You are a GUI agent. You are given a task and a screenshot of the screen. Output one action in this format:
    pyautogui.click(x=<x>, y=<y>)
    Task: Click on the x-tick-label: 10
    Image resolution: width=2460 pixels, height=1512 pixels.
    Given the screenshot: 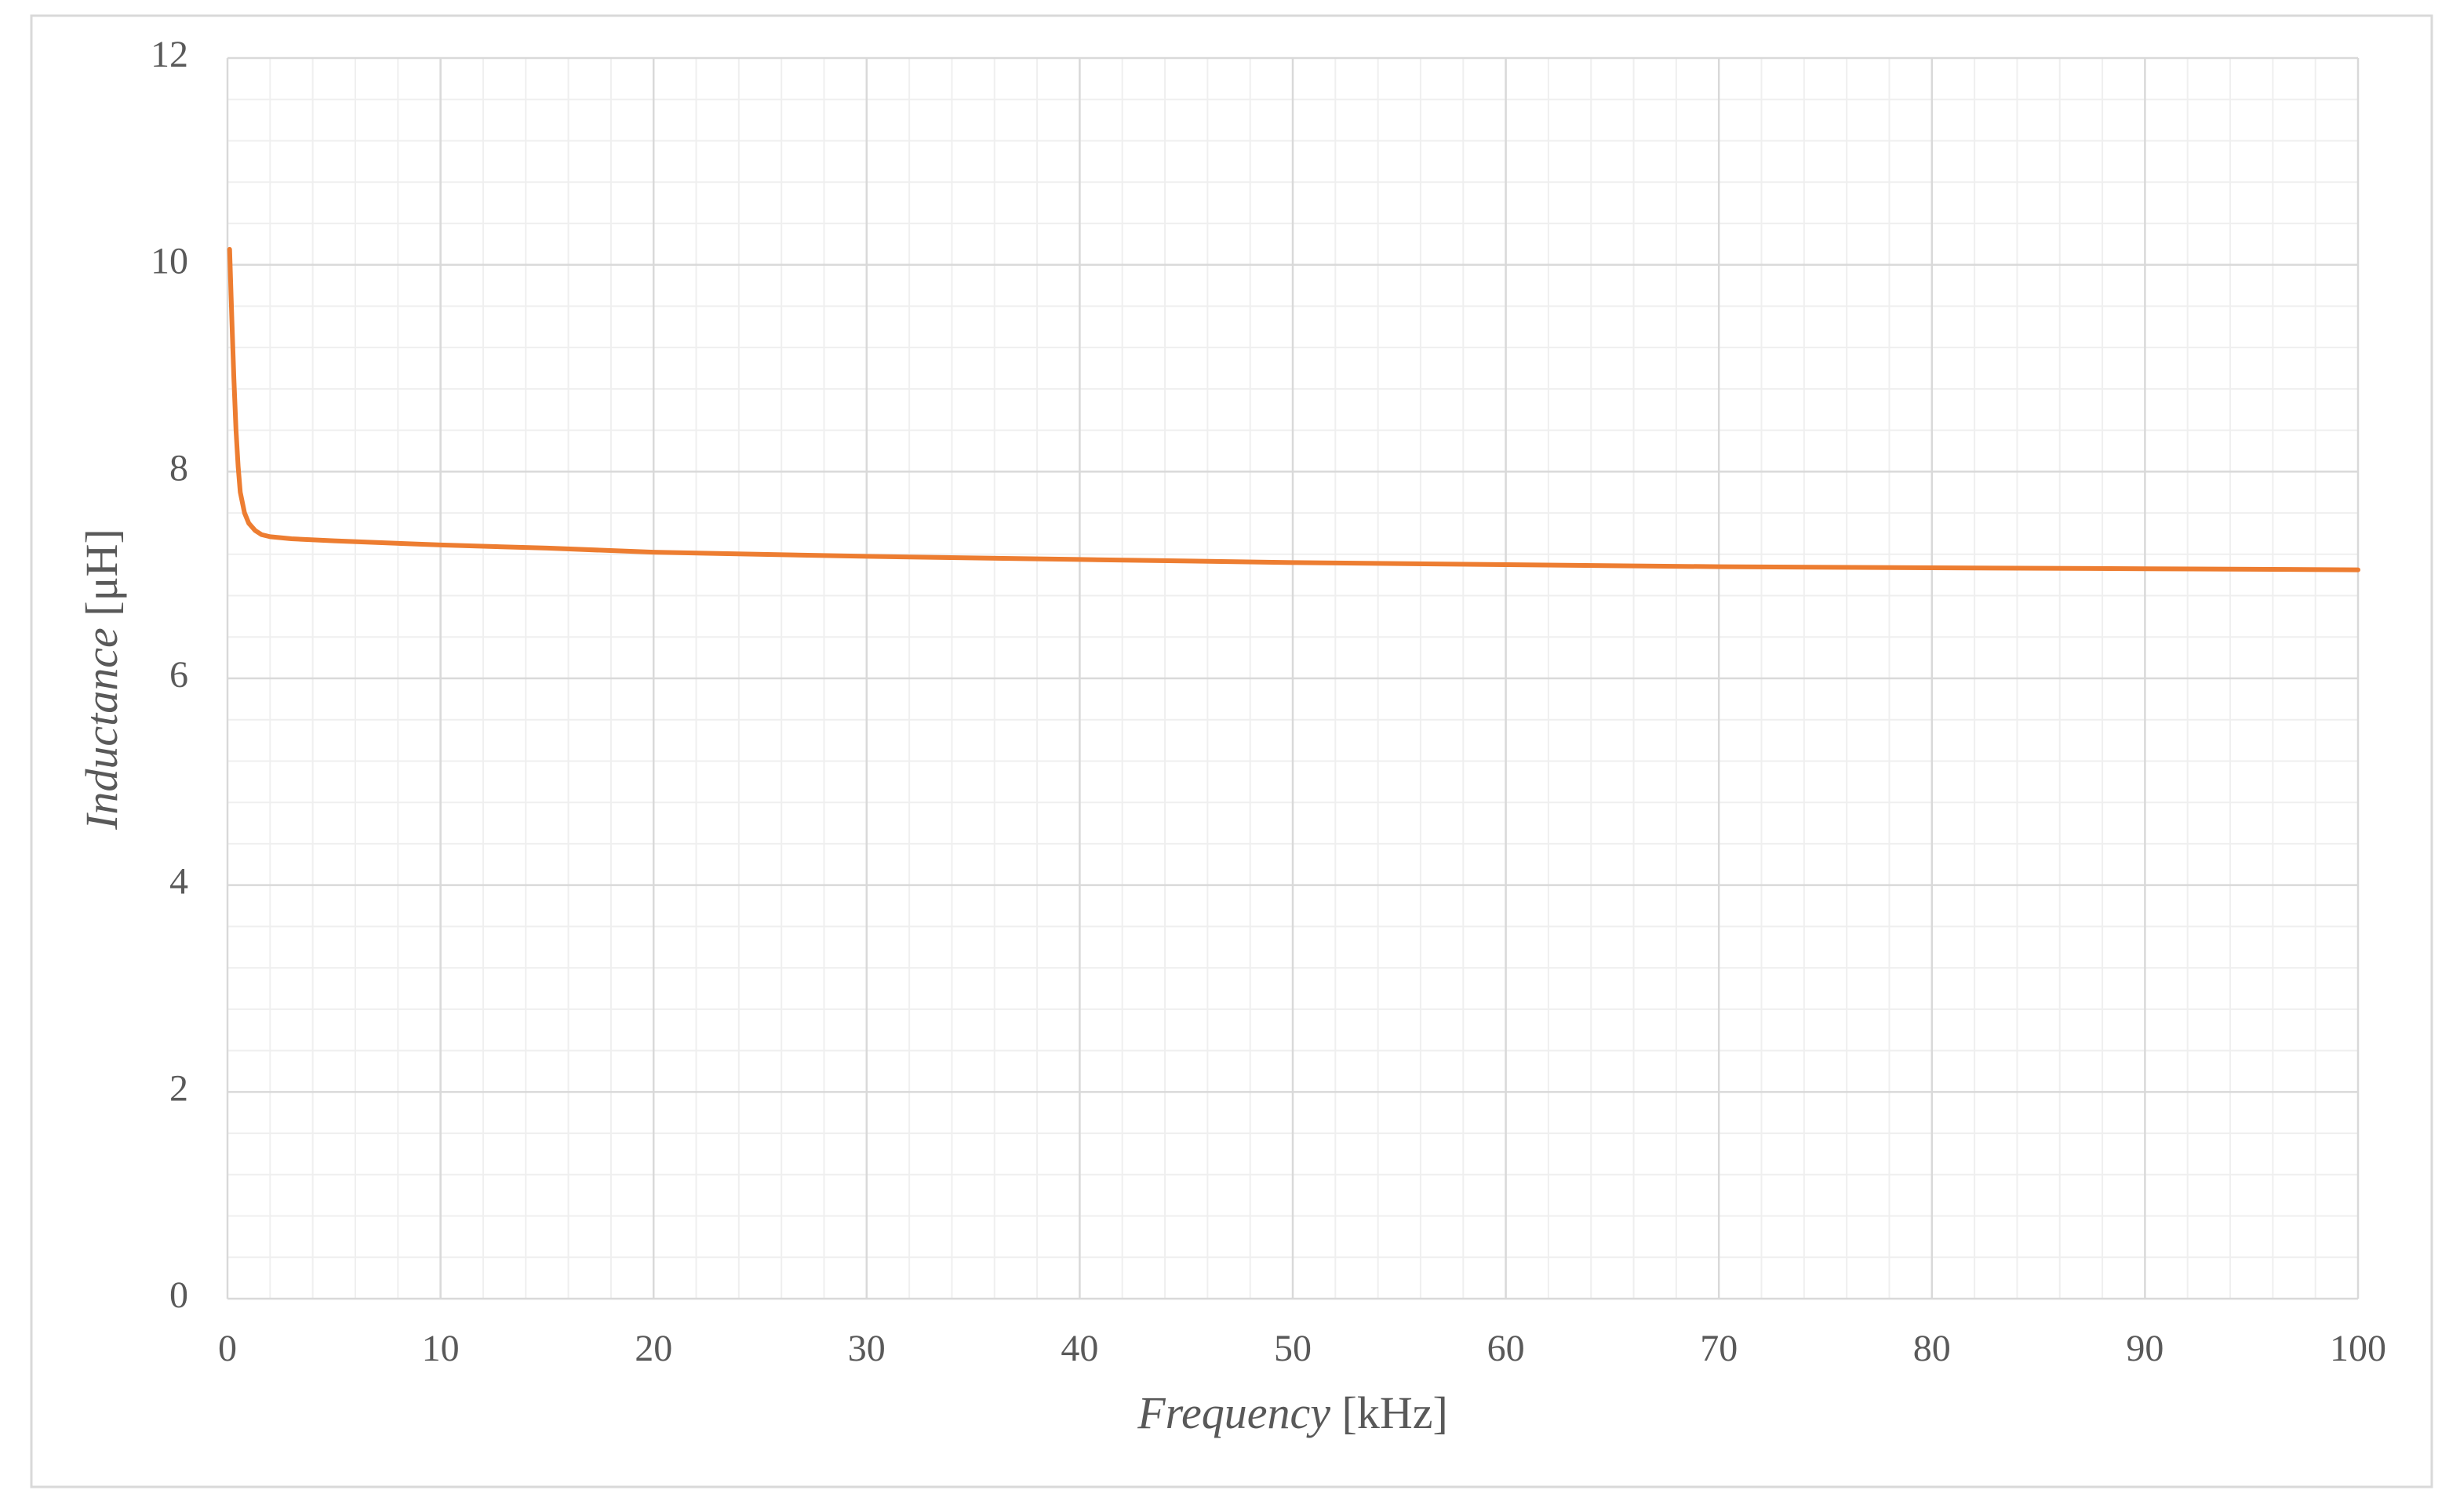 What is the action you would take?
    pyautogui.click(x=441, y=1348)
    